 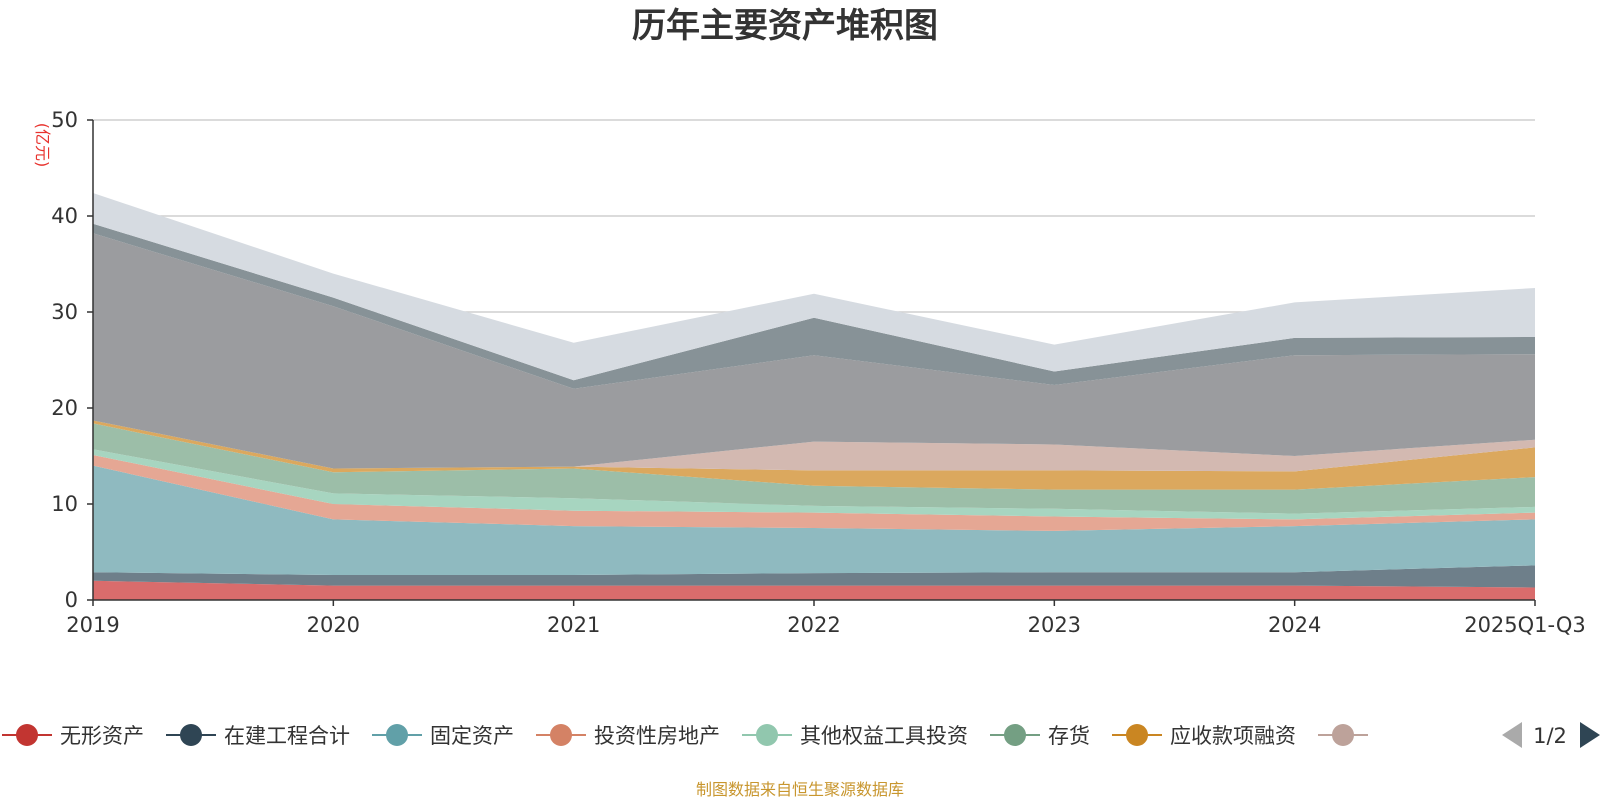 What do you see at coordinates (1233, 736) in the screenshot?
I see `legend-label: 应收款项融资` at bounding box center [1233, 736].